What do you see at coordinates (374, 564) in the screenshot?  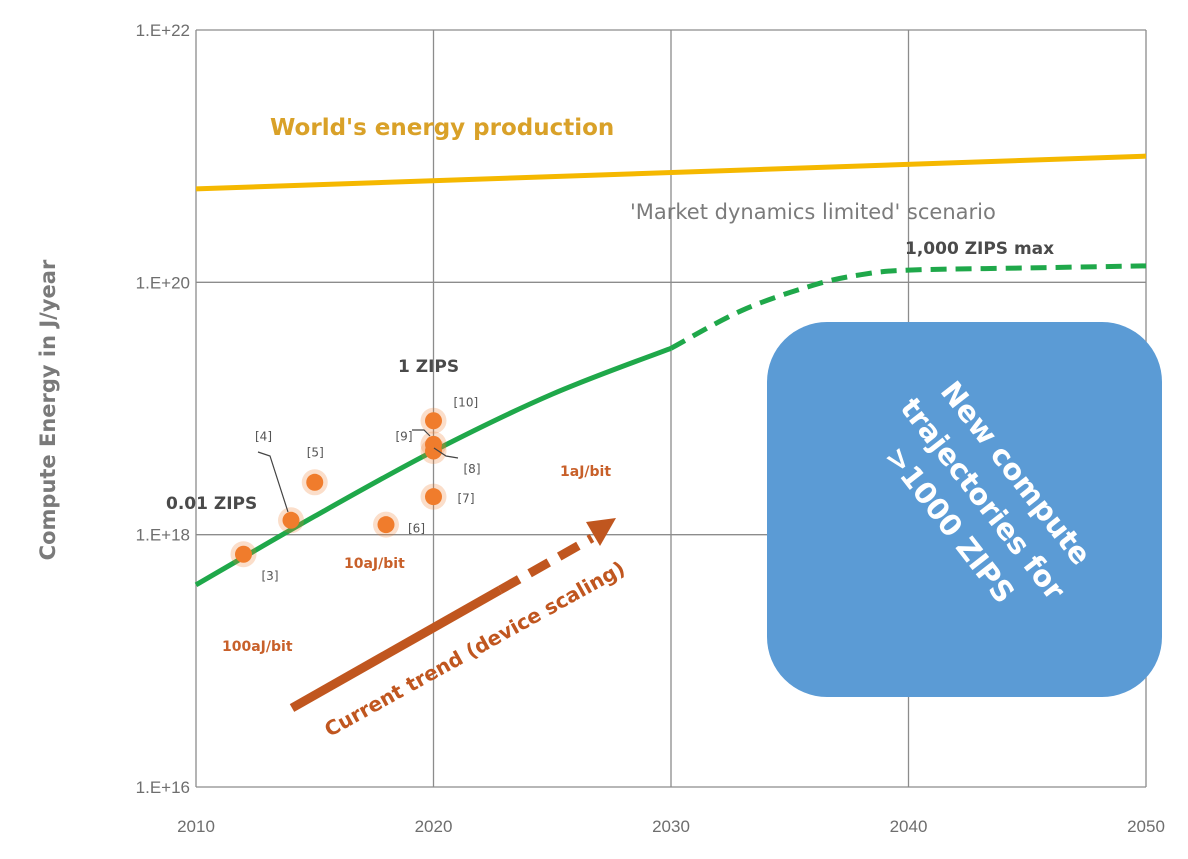 I see `aj-10-label: 10aJ/bit` at bounding box center [374, 564].